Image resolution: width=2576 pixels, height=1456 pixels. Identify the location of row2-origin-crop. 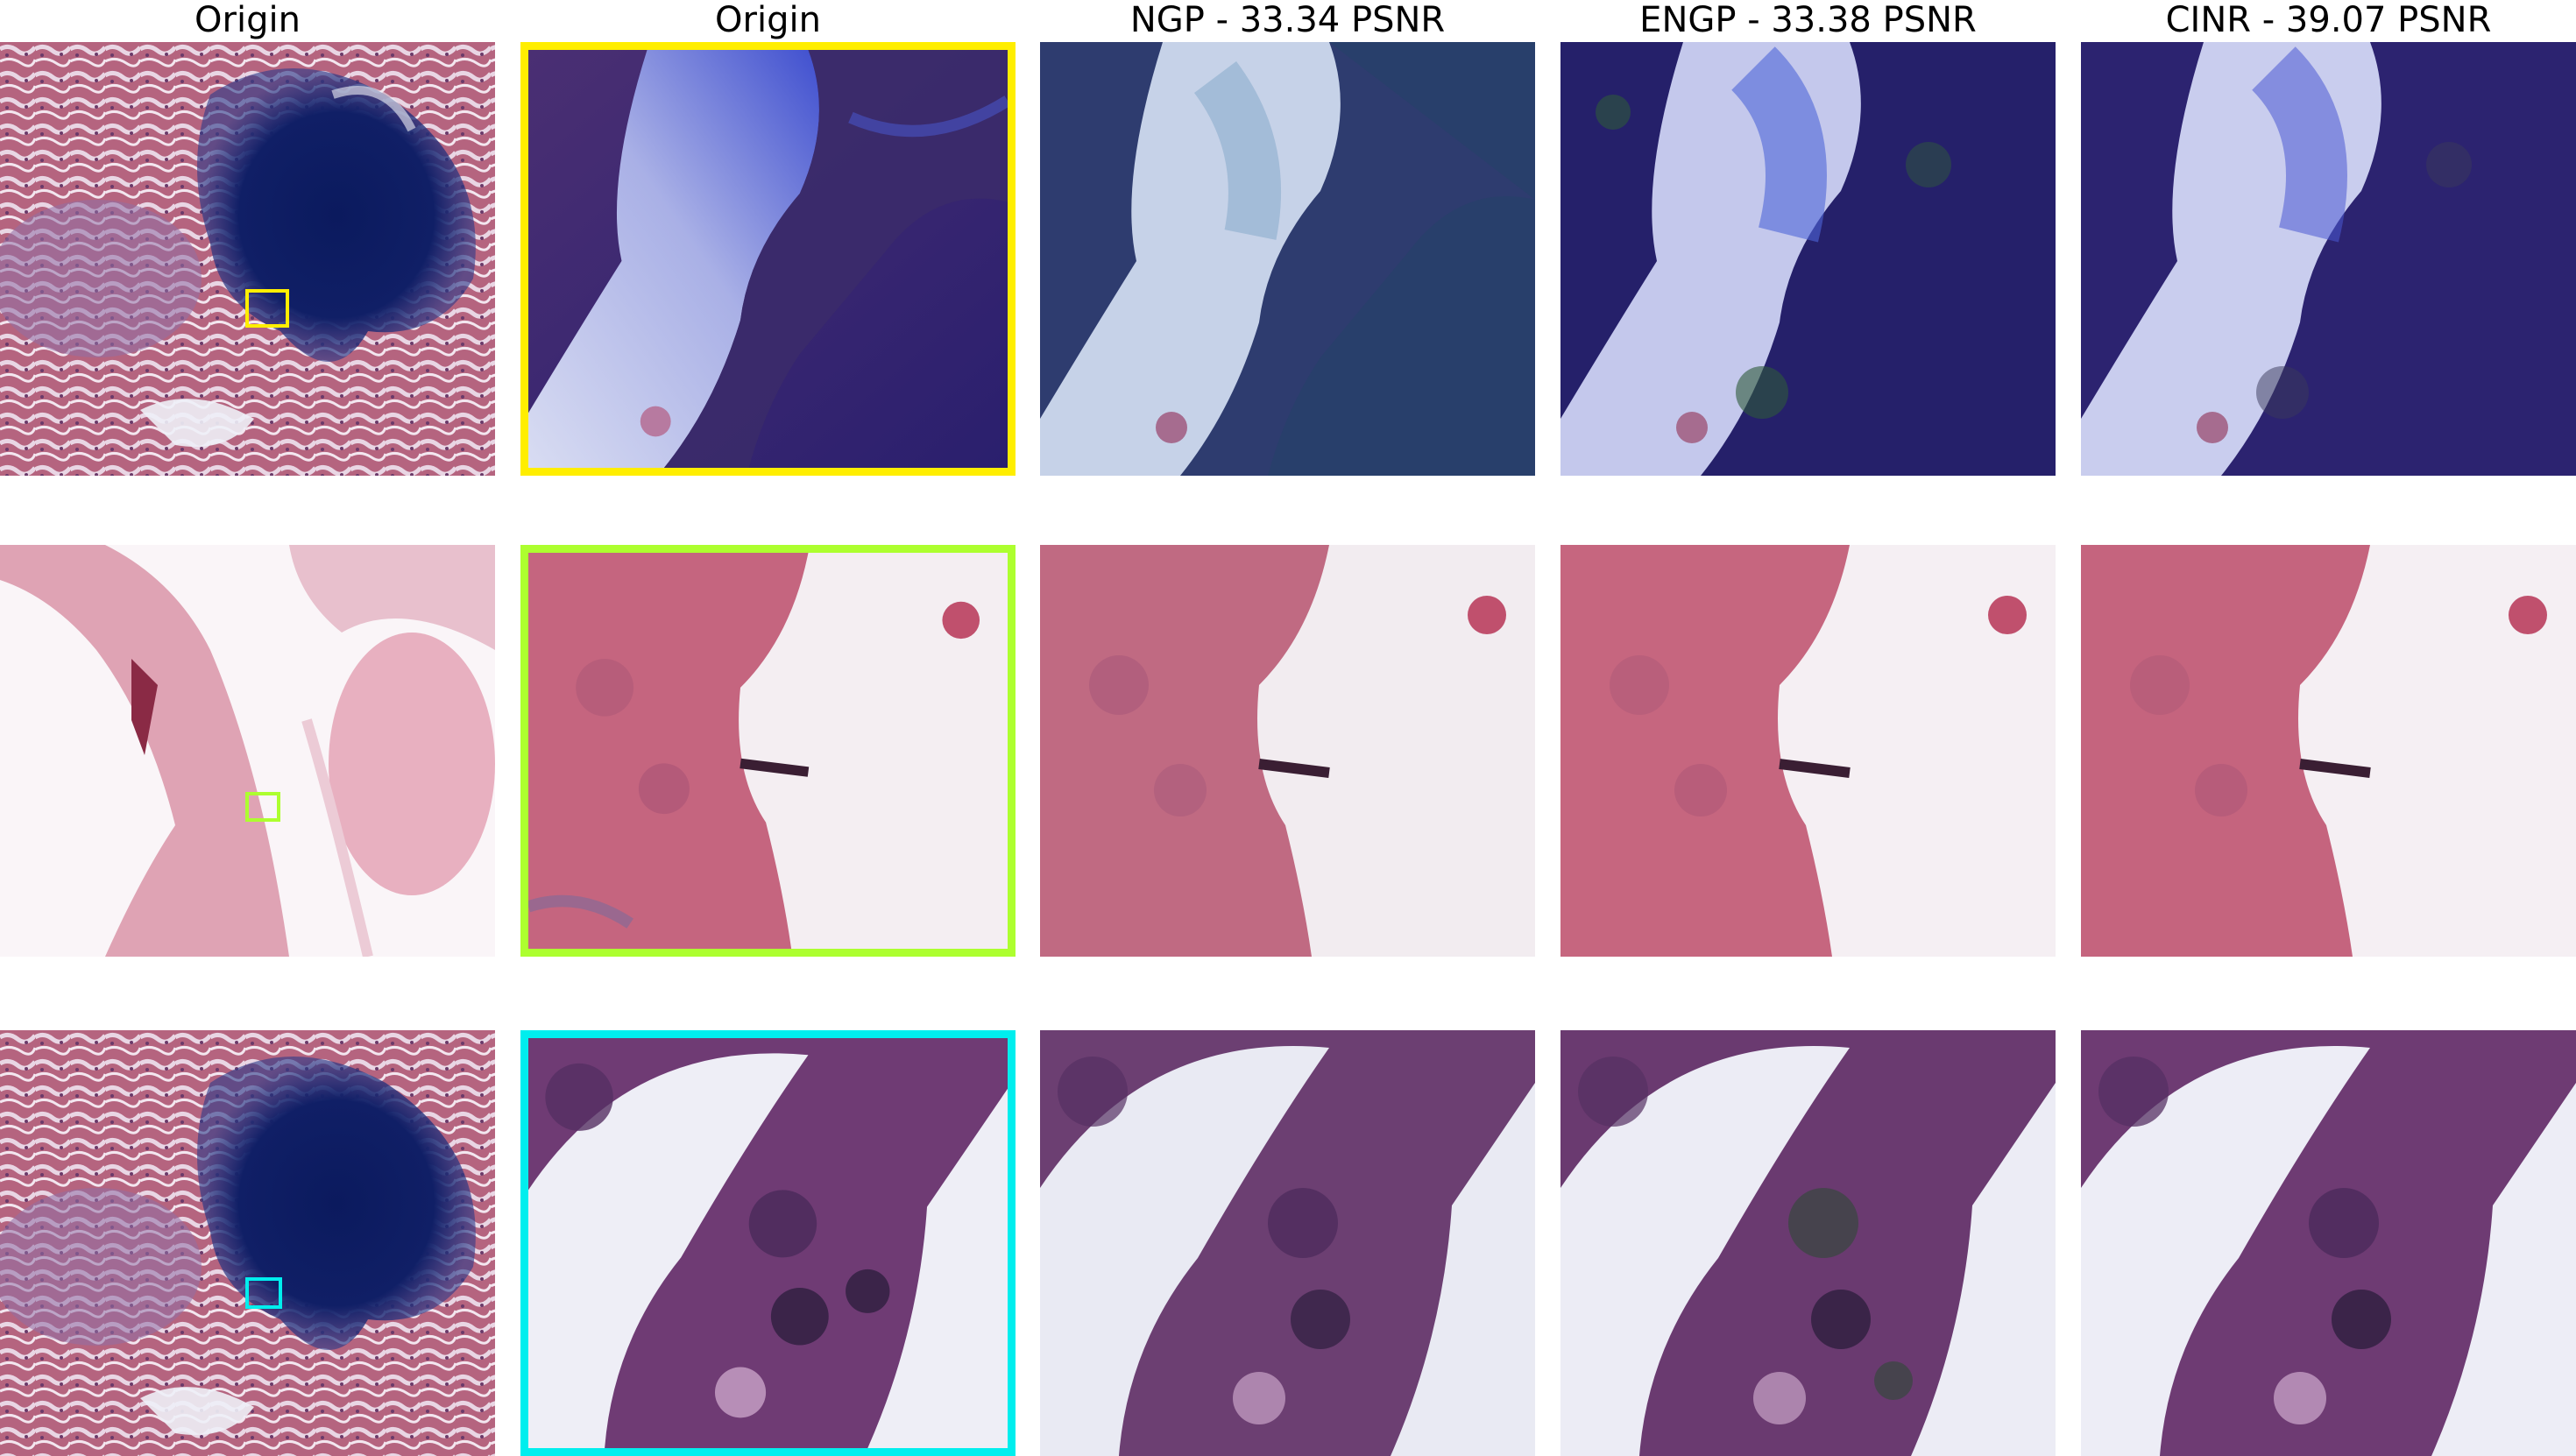
(768, 751).